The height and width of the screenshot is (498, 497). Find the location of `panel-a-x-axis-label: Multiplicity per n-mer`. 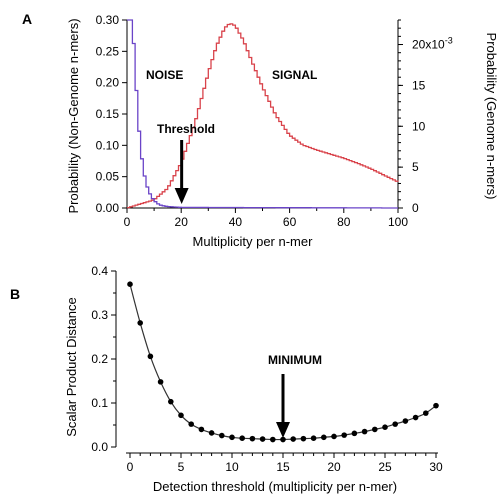

panel-a-x-axis-label: Multiplicity per n-mer is located at coordinates (253, 241).